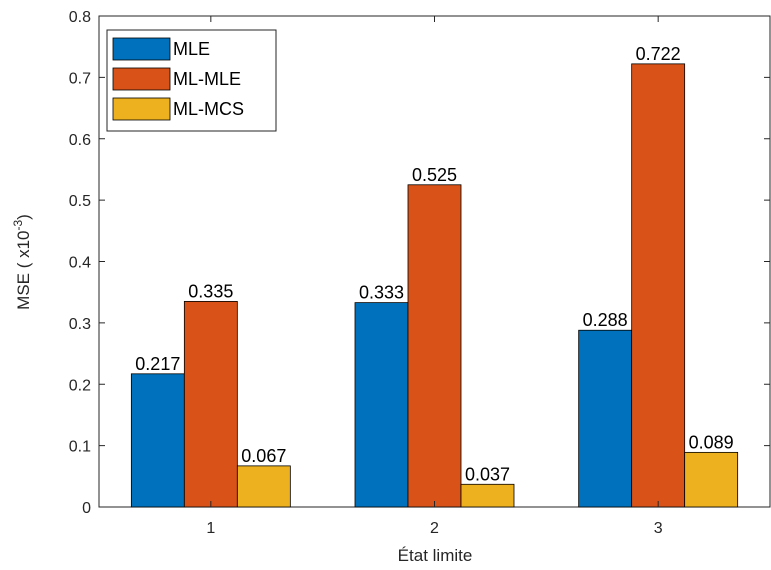  Describe the element at coordinates (605, 320) in the screenshot. I see `data-label-mle-3: 0.288` at that location.